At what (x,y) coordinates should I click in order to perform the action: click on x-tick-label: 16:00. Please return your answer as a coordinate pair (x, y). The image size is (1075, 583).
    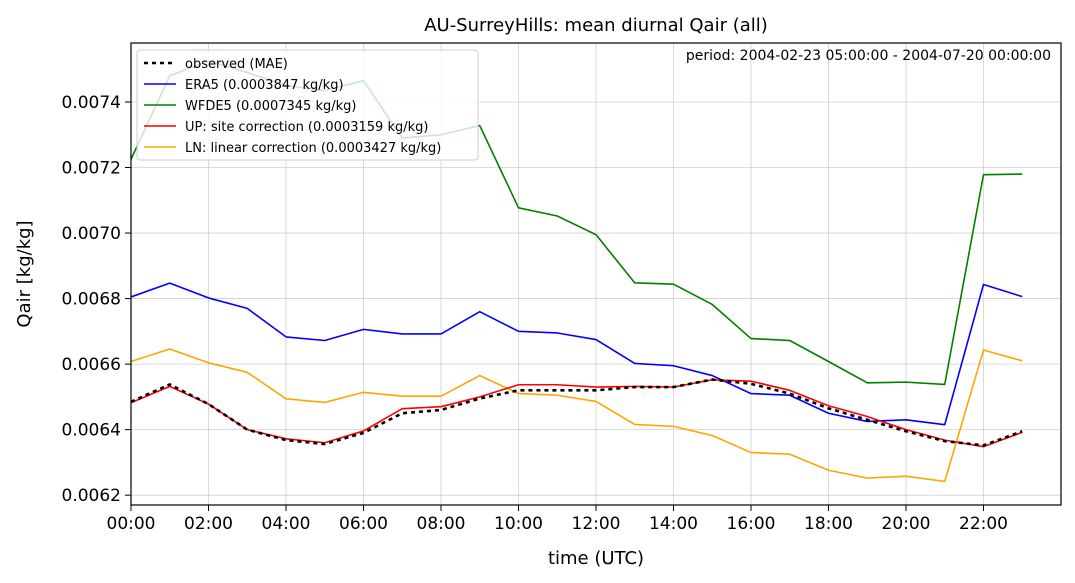
    Looking at the image, I should click on (751, 524).